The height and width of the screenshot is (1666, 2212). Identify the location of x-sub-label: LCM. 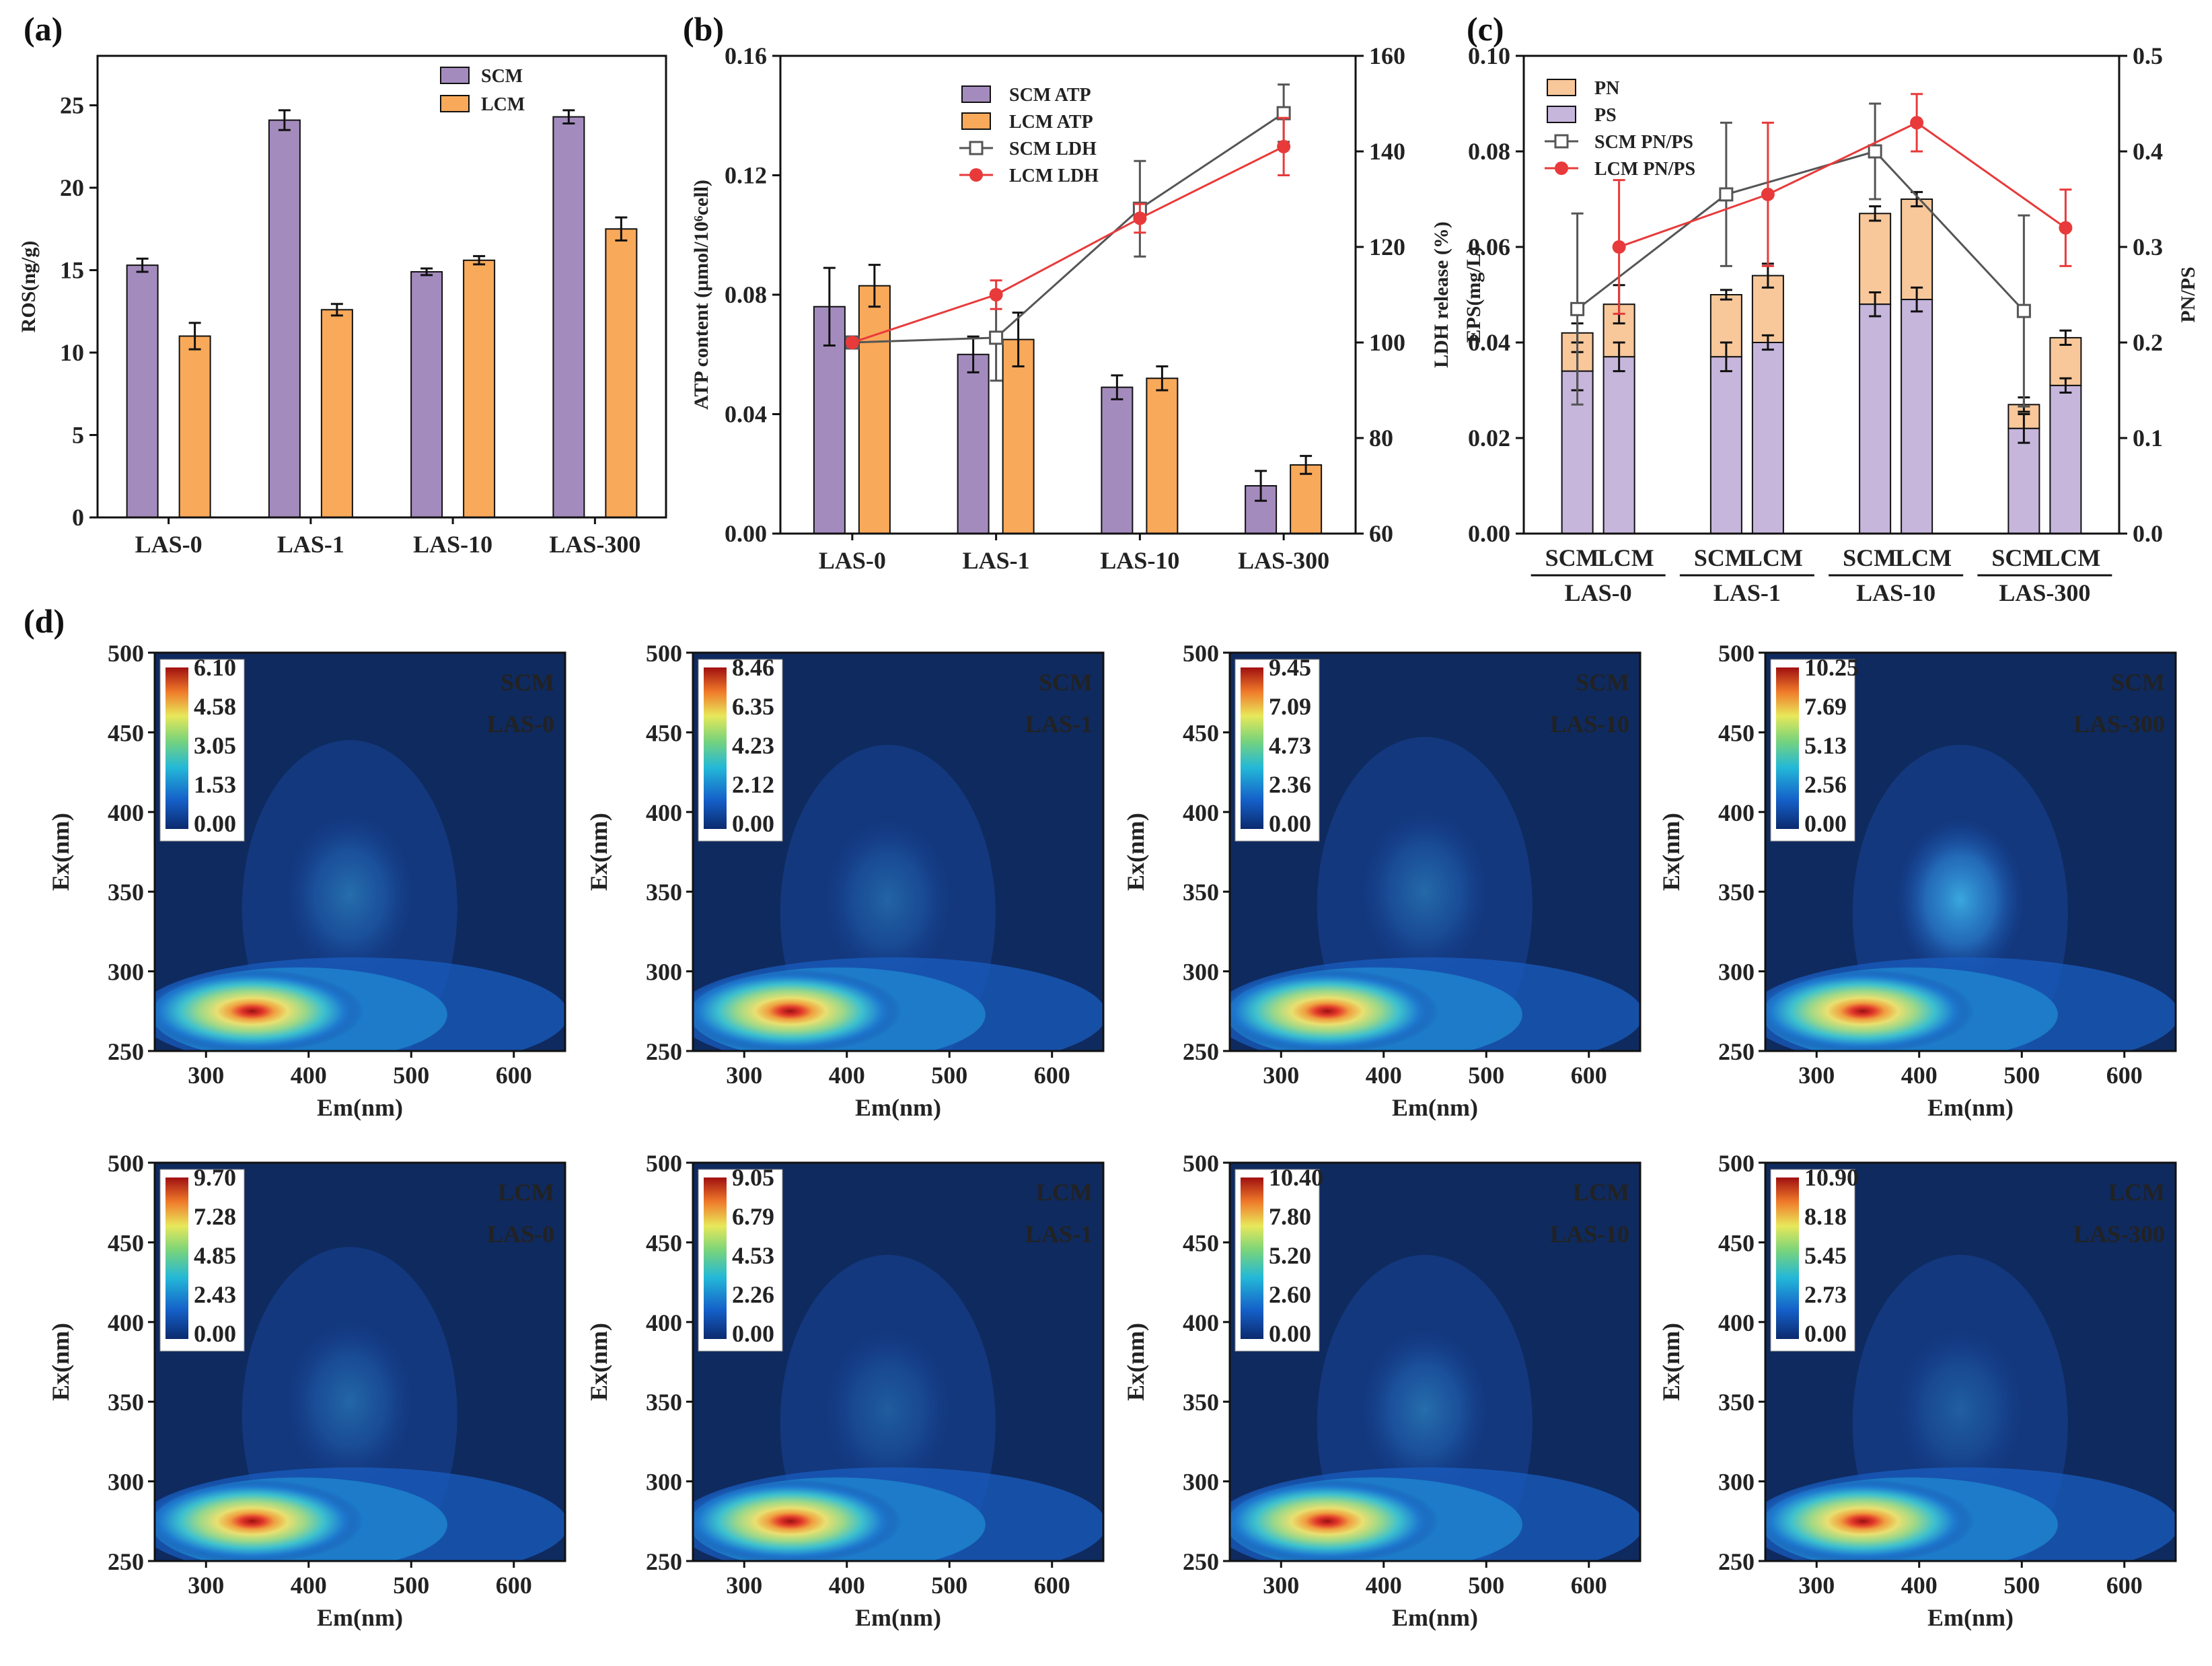
(2072, 557).